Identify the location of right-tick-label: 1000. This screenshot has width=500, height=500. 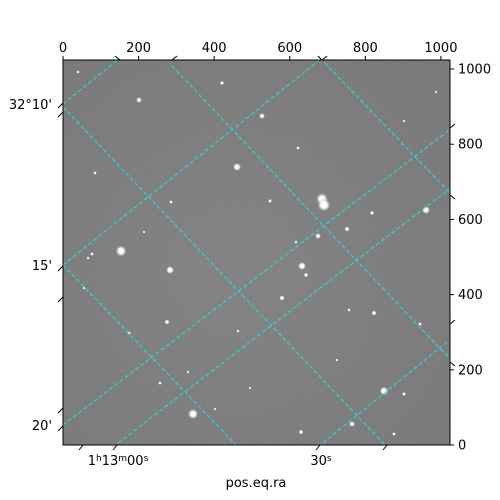
(474, 70).